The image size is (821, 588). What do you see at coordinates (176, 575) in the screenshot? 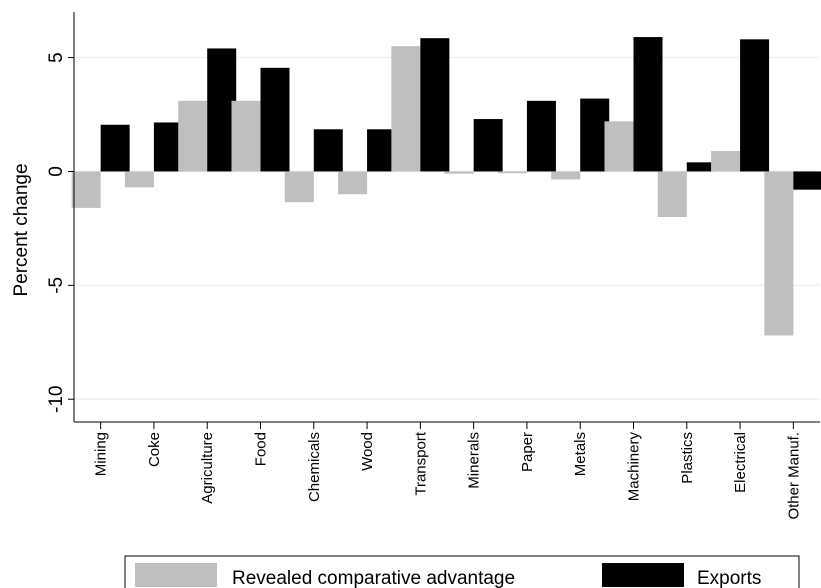
I see `legend-swatch-rca` at bounding box center [176, 575].